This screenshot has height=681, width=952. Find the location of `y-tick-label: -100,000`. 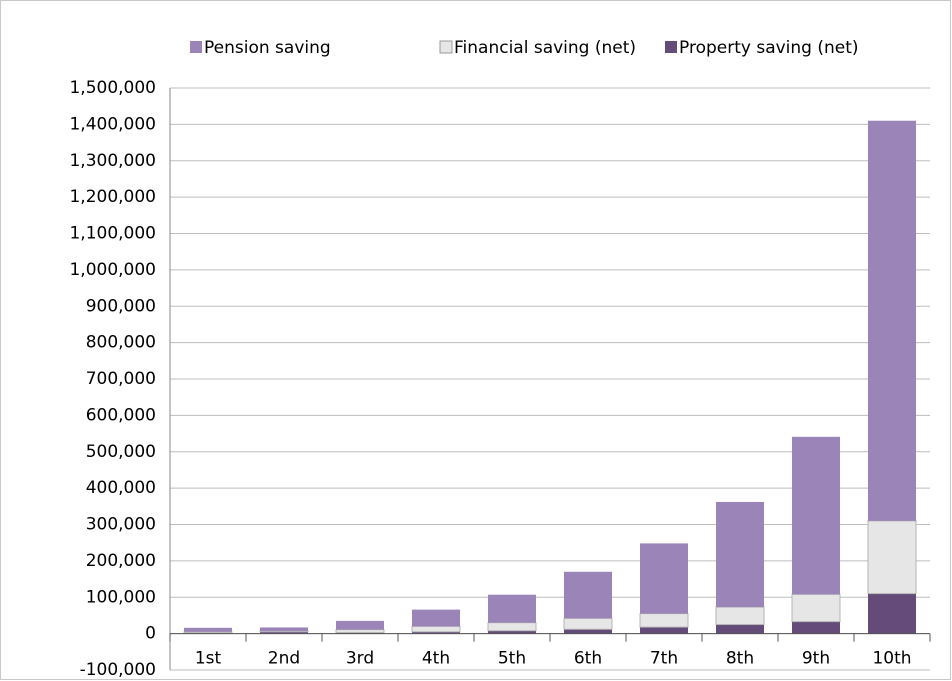

y-tick-label: -100,000 is located at coordinates (118, 670).